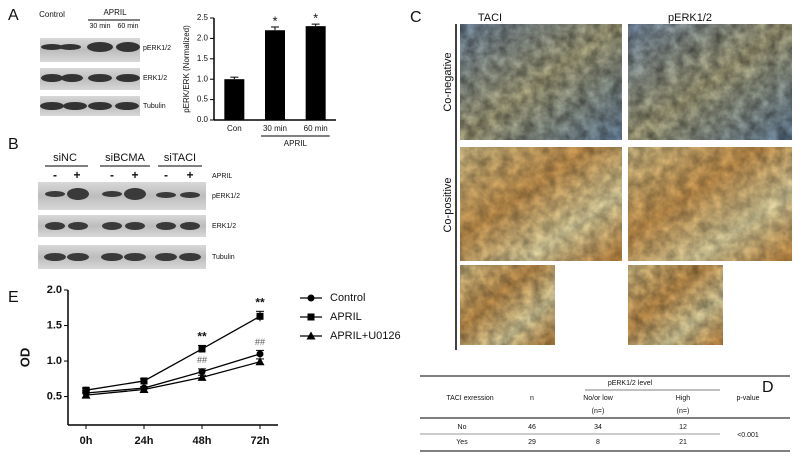  What do you see at coordinates (316, 128) in the screenshot?
I see `x-tick-label: 60 min` at bounding box center [316, 128].